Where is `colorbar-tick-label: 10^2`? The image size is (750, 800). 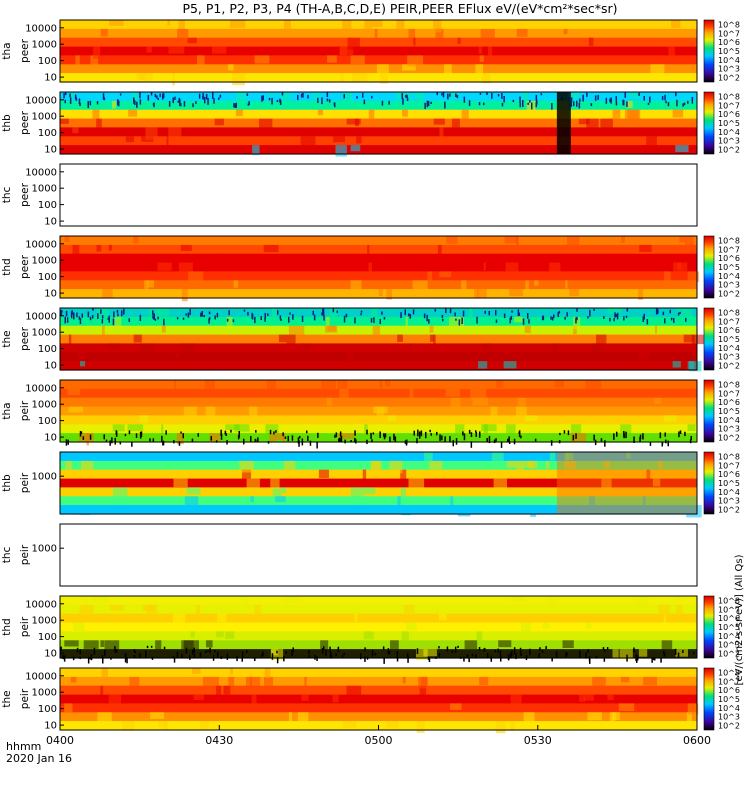 colorbar-tick-label: 10^2 is located at coordinates (729, 294).